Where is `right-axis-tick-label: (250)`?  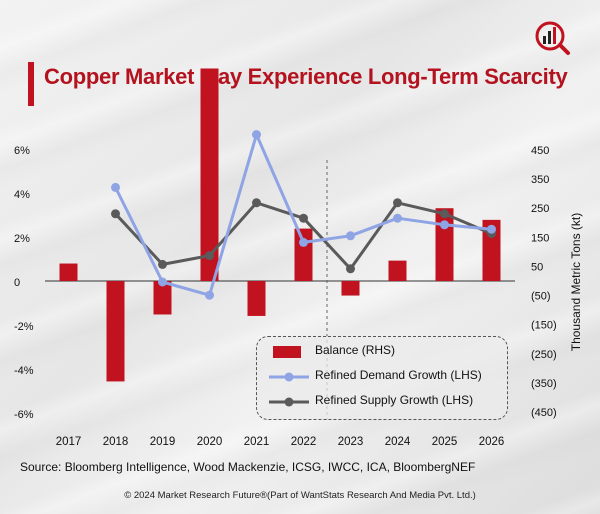 right-axis-tick-label: (250) is located at coordinates (544, 355).